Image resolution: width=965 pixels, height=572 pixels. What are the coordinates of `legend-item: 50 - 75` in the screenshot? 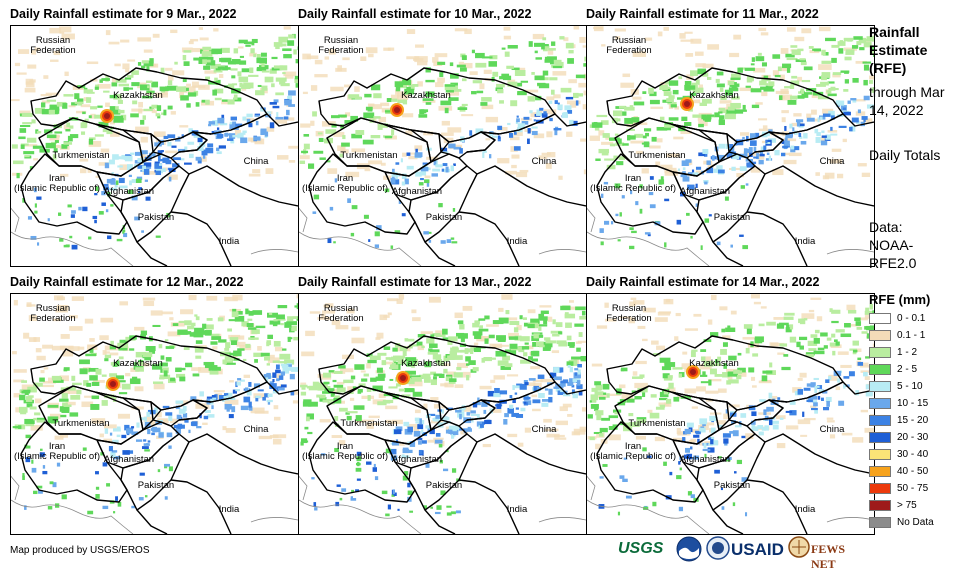 It's located at (916, 489).